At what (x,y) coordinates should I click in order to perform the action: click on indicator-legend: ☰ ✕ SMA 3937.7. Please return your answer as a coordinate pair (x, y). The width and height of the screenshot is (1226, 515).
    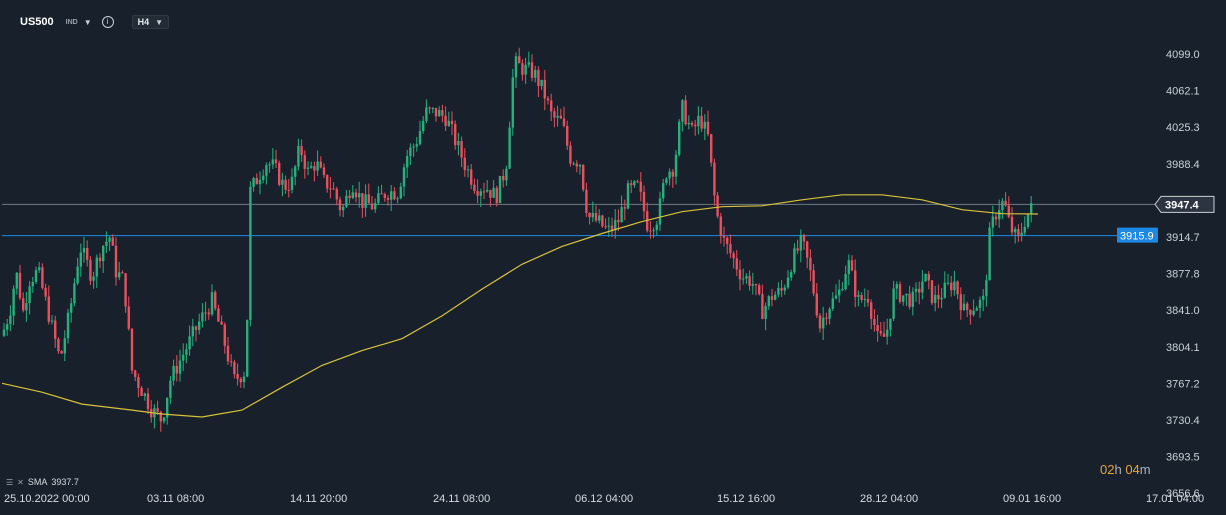
    Looking at the image, I should click on (42, 482).